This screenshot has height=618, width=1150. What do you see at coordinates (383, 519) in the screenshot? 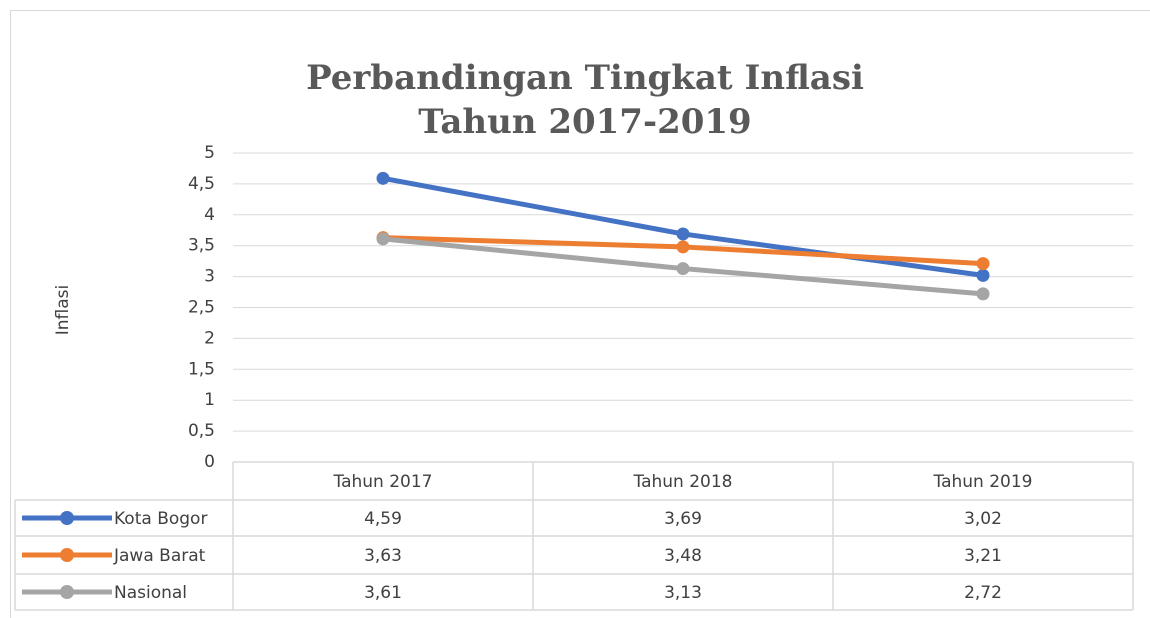
I see `table-value: 4,59` at bounding box center [383, 519].